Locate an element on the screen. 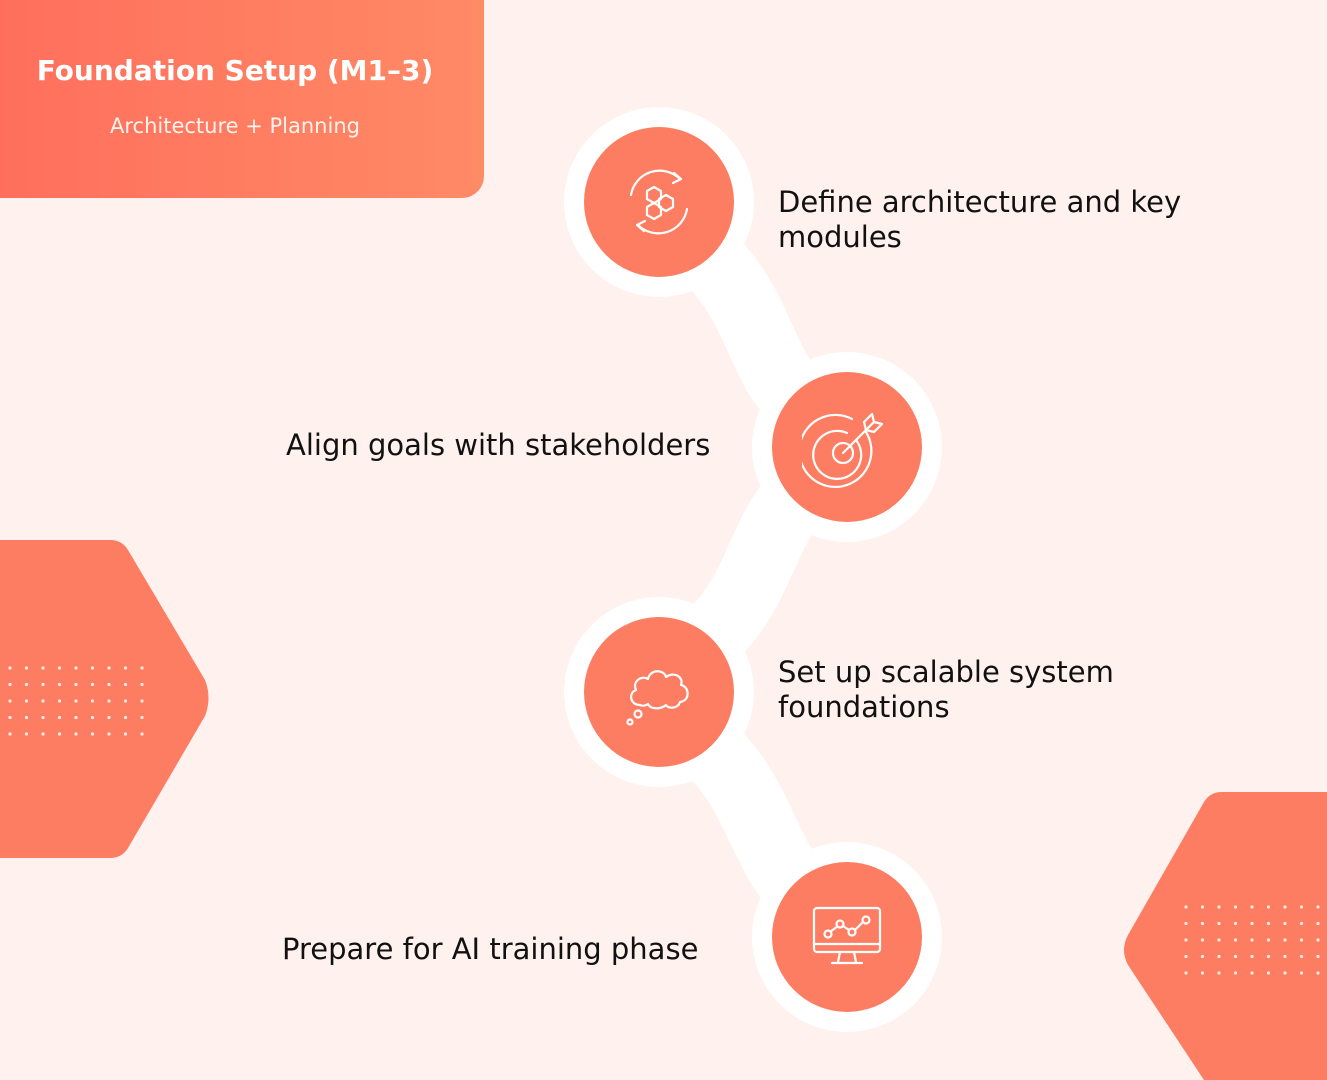 This screenshot has height=1080, width=1327. step-3-text: Set up scalable system foundations is located at coordinates (946, 689).